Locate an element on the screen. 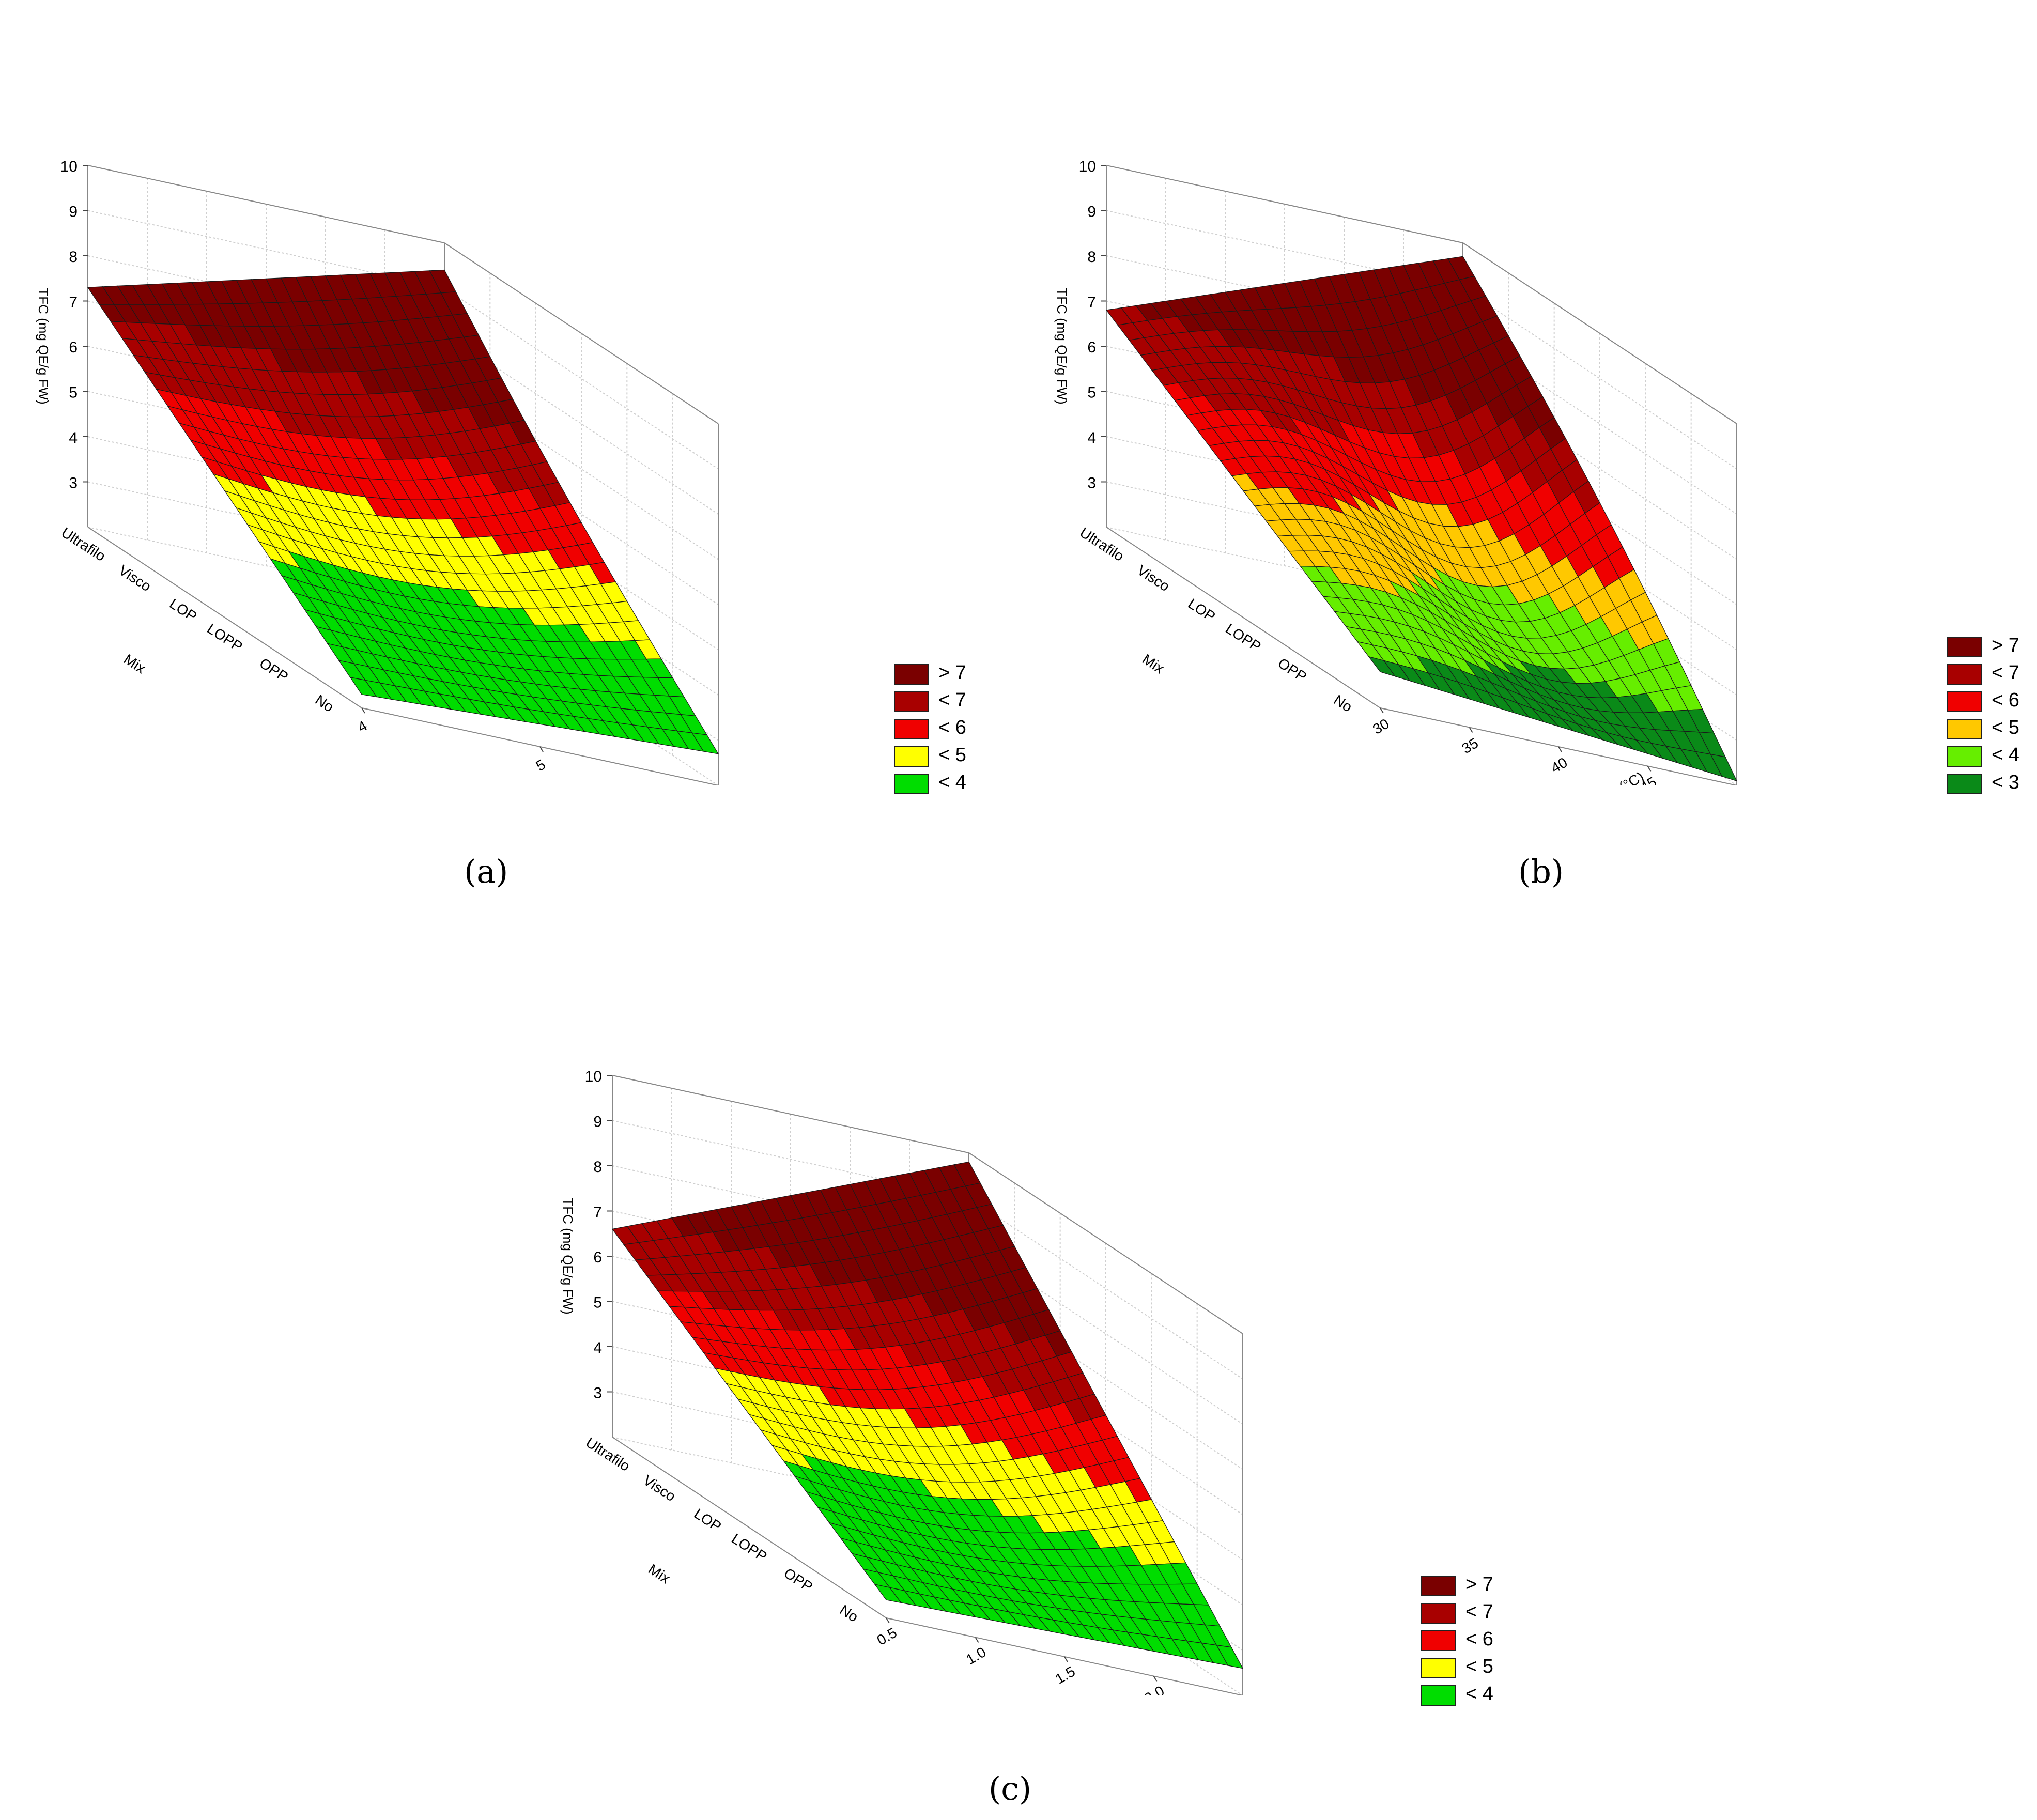  legend-item: < 4 is located at coordinates (1472, 1695).